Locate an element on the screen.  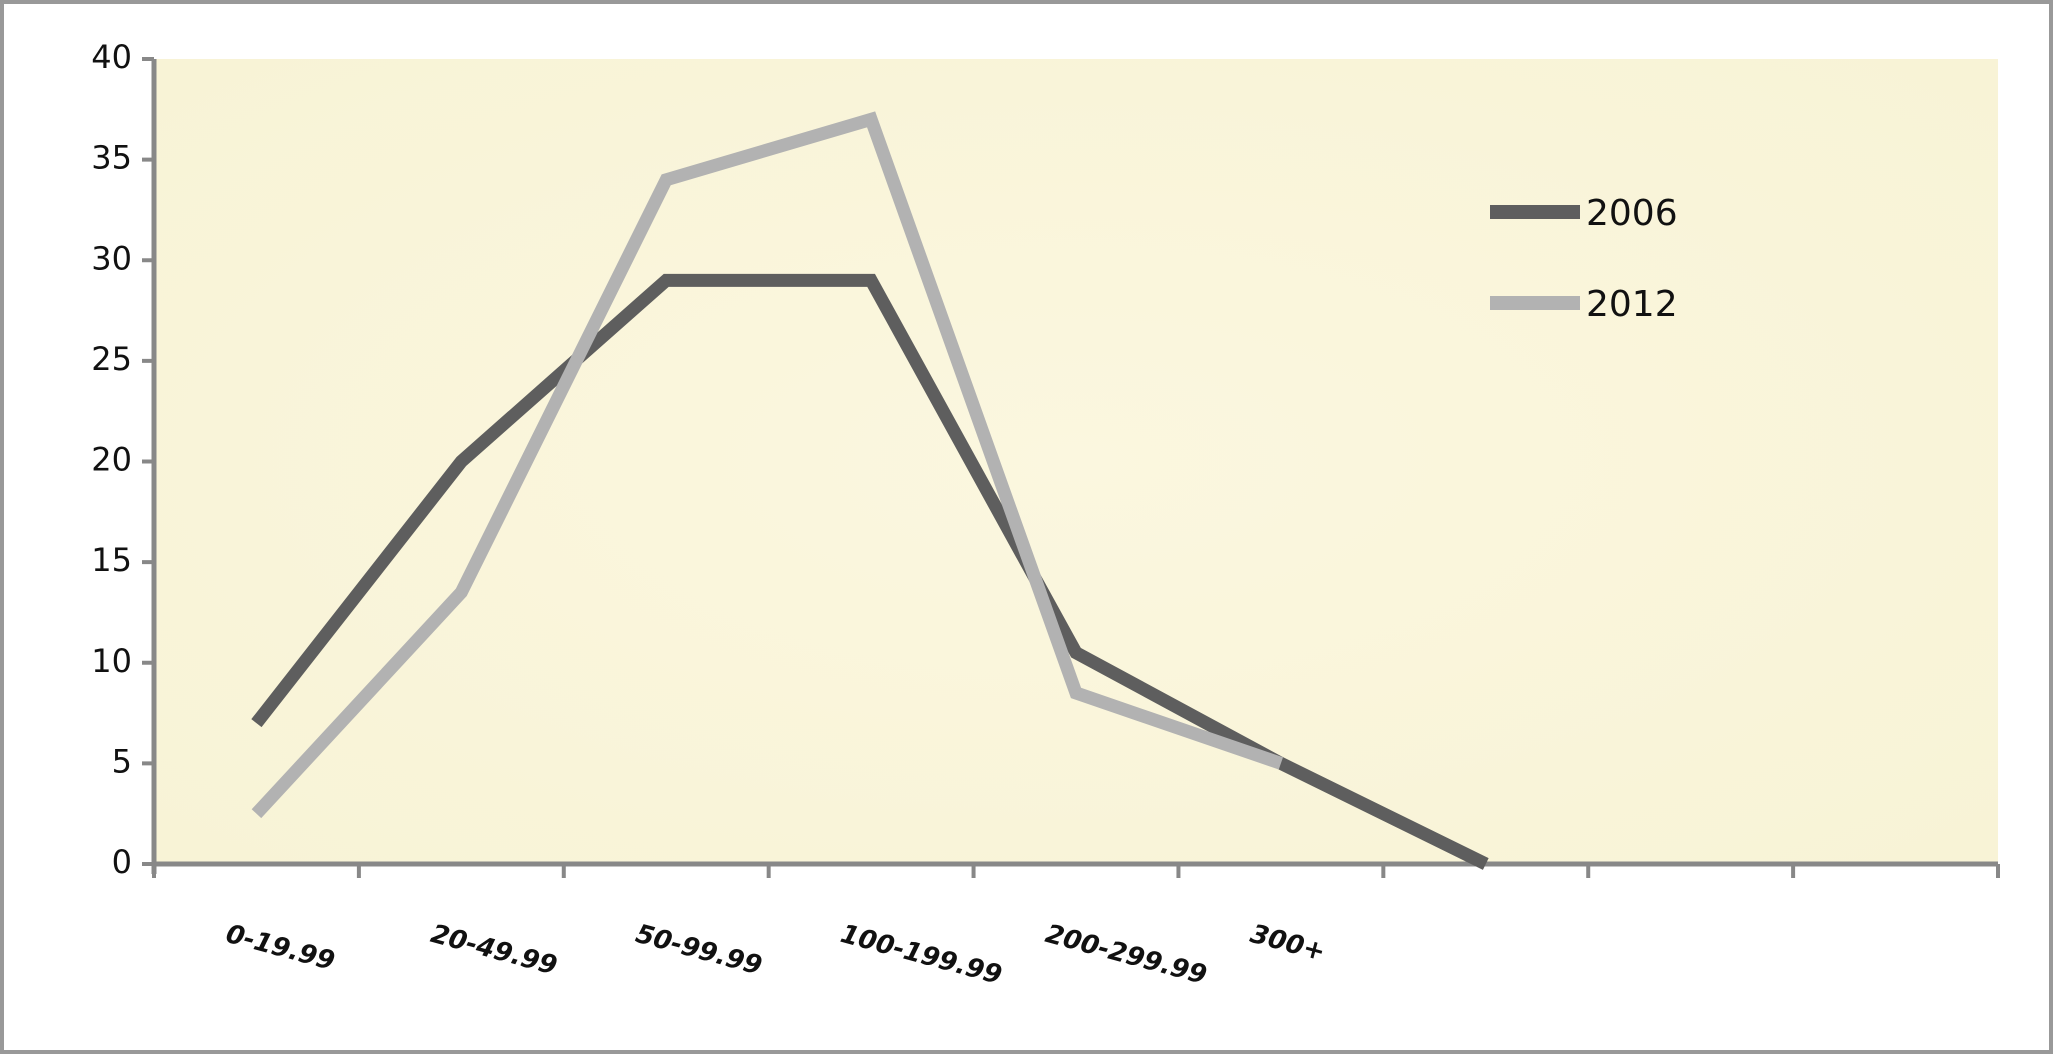
y-tick-label: 15 is located at coordinates (111, 560).